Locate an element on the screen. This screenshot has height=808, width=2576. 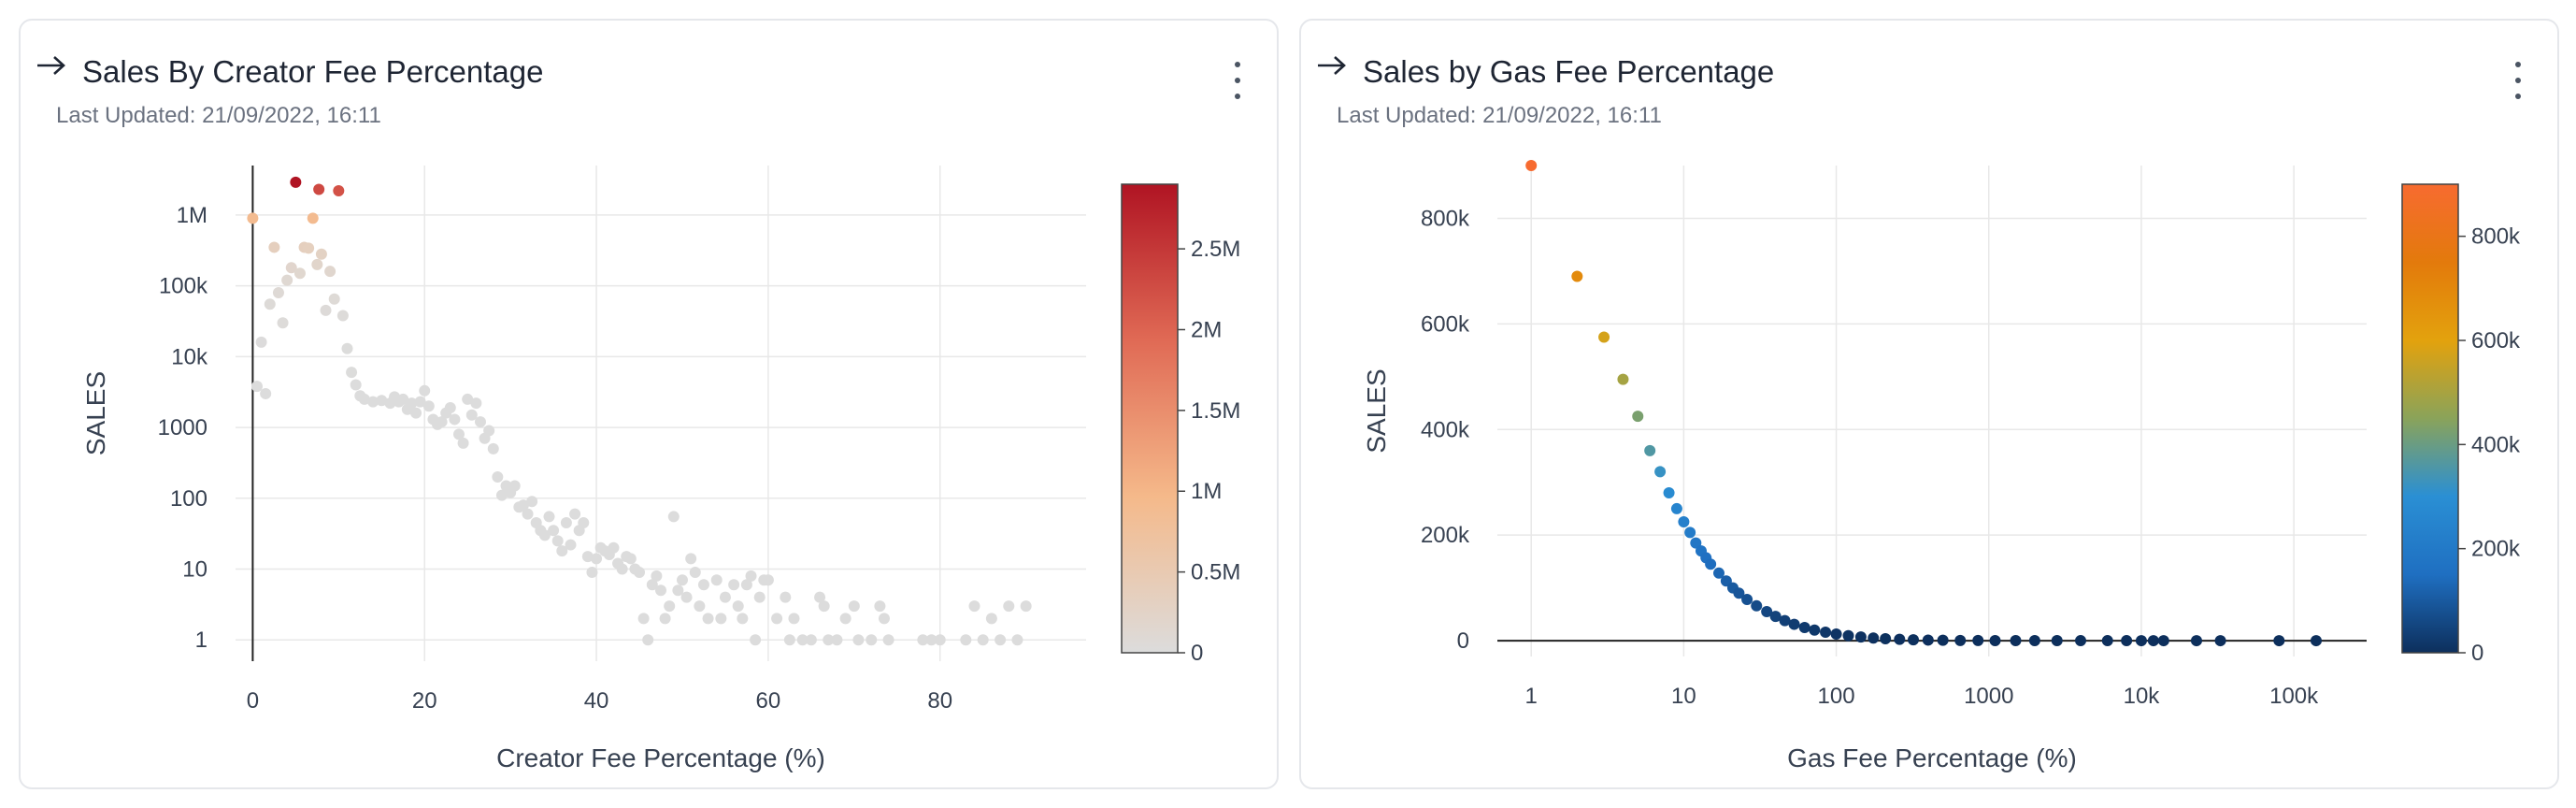
last-updated-text: Last Updated: 21/09/2022, 16:11 is located at coordinates (1499, 116).